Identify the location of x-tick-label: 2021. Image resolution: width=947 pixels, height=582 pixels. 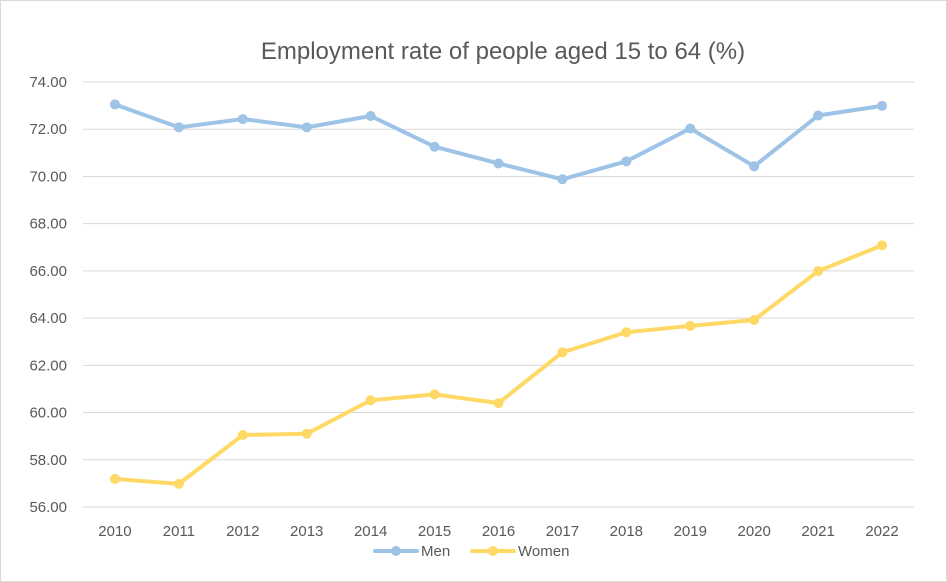
(817, 531).